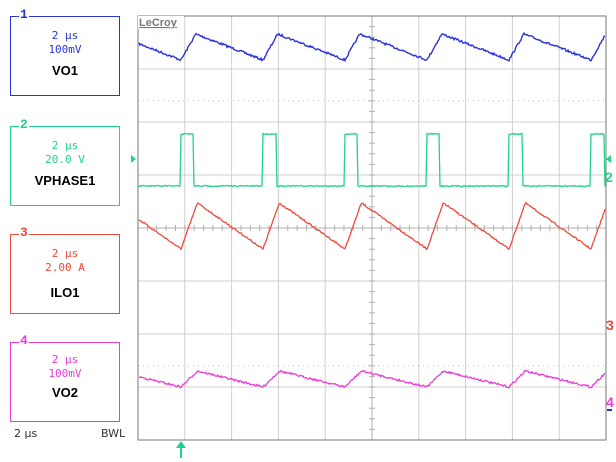  I want to click on channel-2-scale: 20.0 V, so click(65, 159).